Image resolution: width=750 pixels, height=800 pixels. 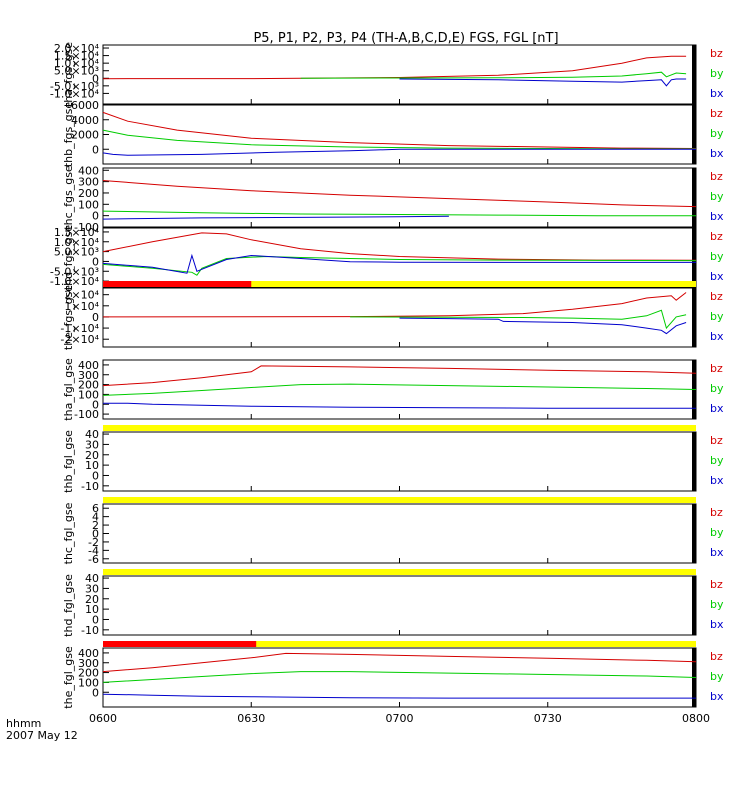 I want to click on y-tick-label-3-3: 0, so click(x=95, y=261).